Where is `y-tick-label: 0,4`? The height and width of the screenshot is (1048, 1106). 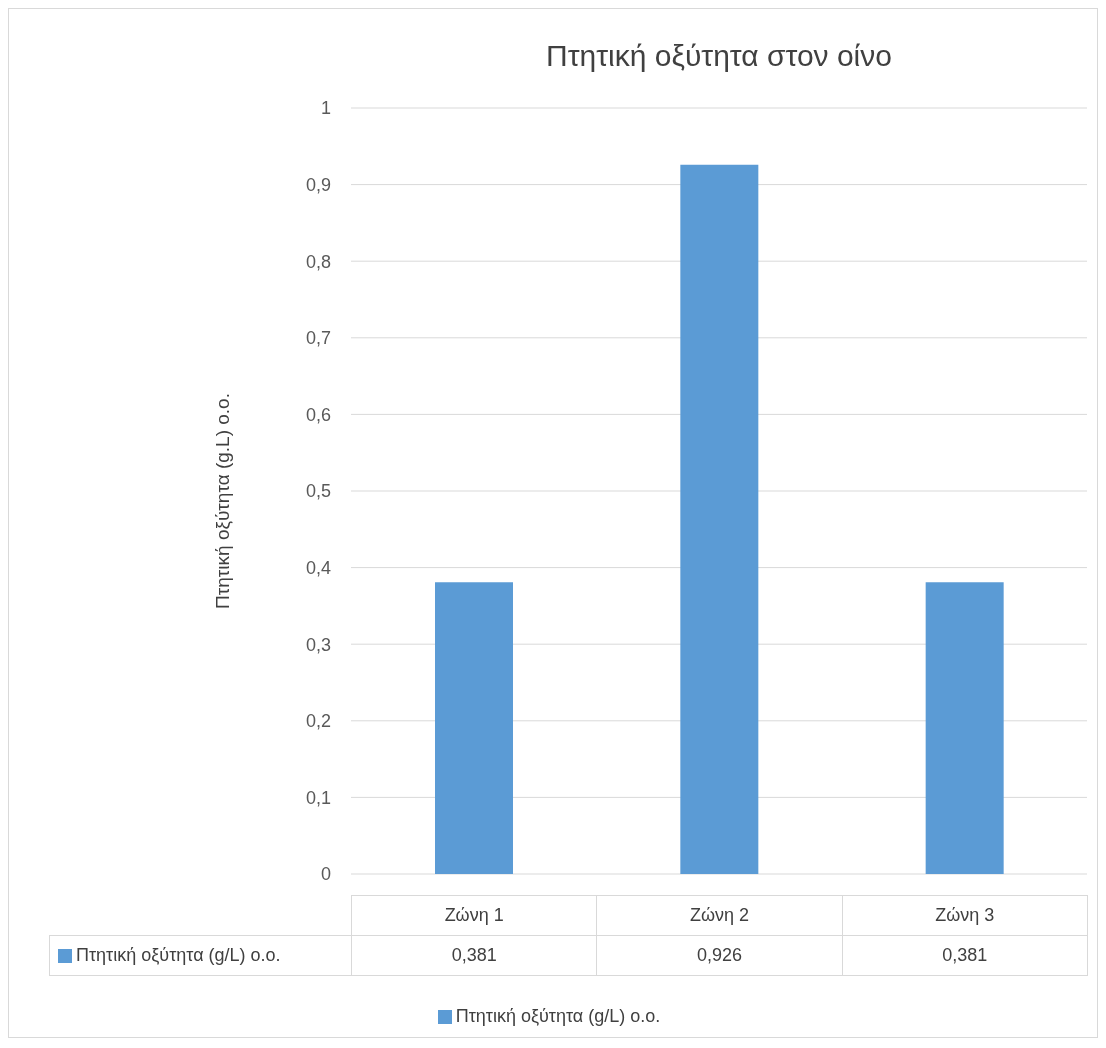
y-tick-label: 0,4 is located at coordinates (318, 567).